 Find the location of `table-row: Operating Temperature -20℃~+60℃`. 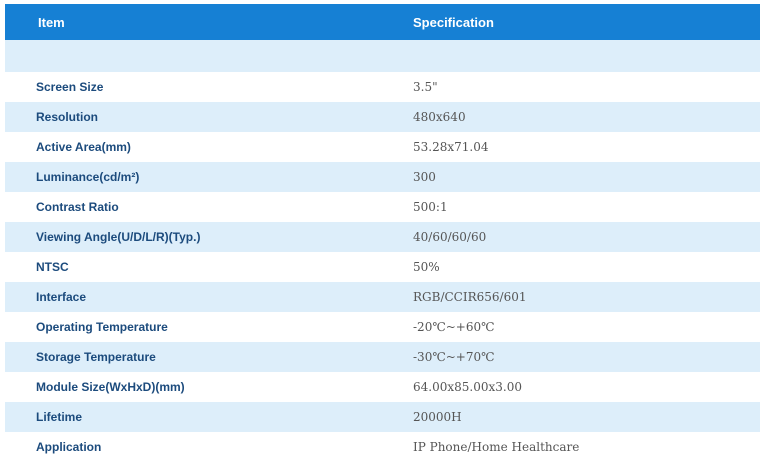

table-row: Operating Temperature -20℃~+60℃ is located at coordinates (382, 327).